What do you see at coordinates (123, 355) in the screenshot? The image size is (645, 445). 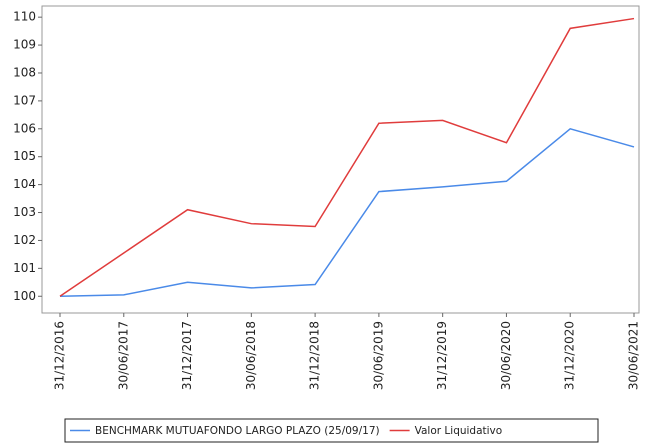 I see `x-tick-label: 30/06/2017` at bounding box center [123, 355].